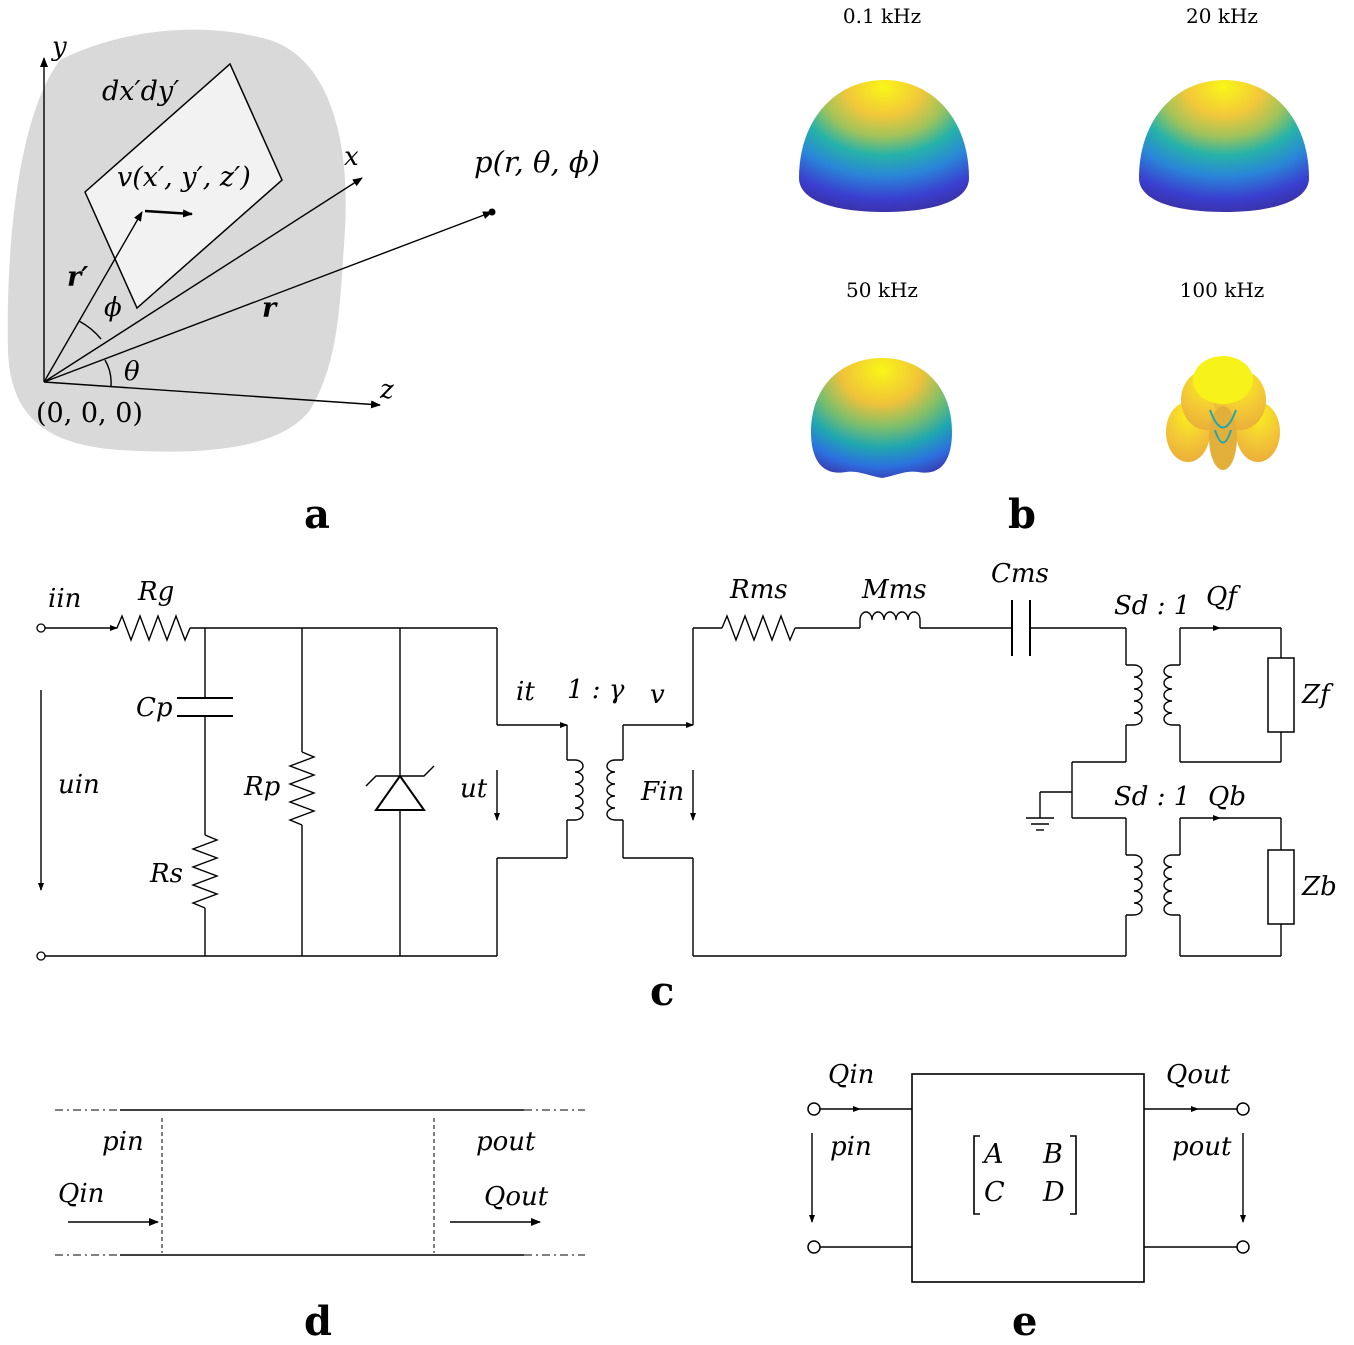  I want to click on z-axis-label: z, so click(386, 390).